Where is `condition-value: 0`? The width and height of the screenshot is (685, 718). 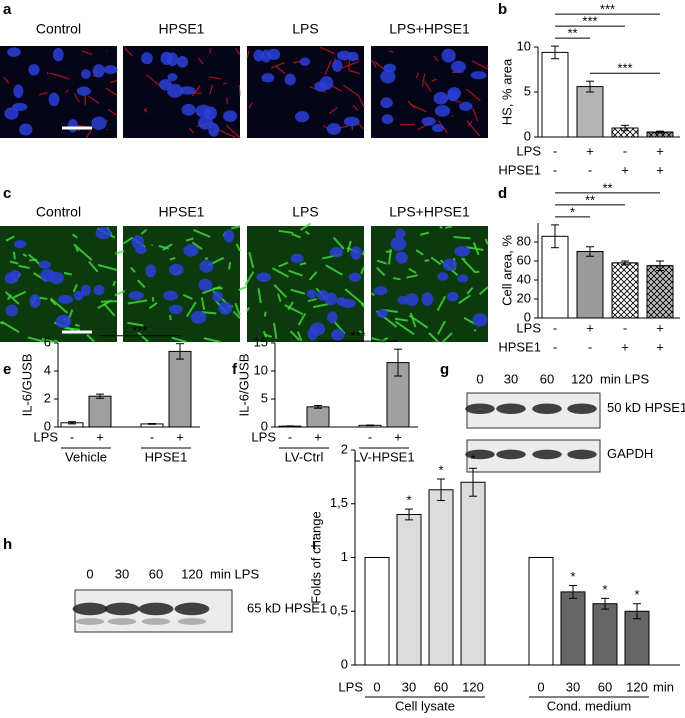
condition-value: 0 is located at coordinates (376, 686).